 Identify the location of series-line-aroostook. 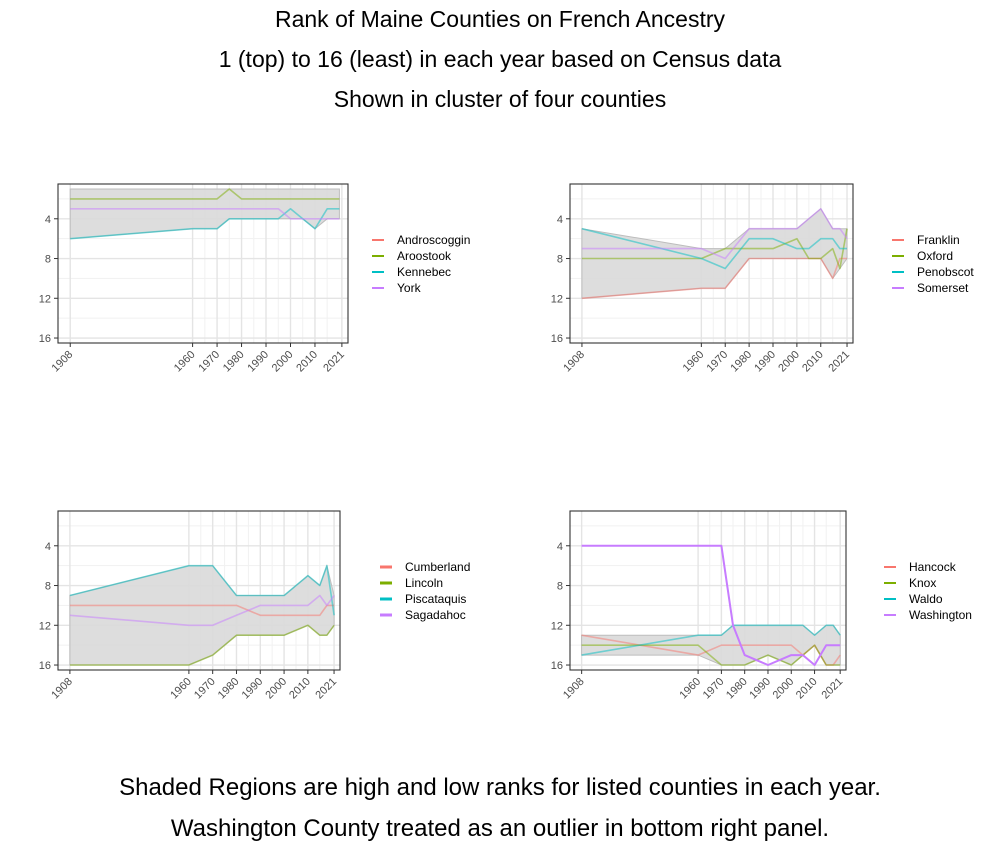
(205, 194).